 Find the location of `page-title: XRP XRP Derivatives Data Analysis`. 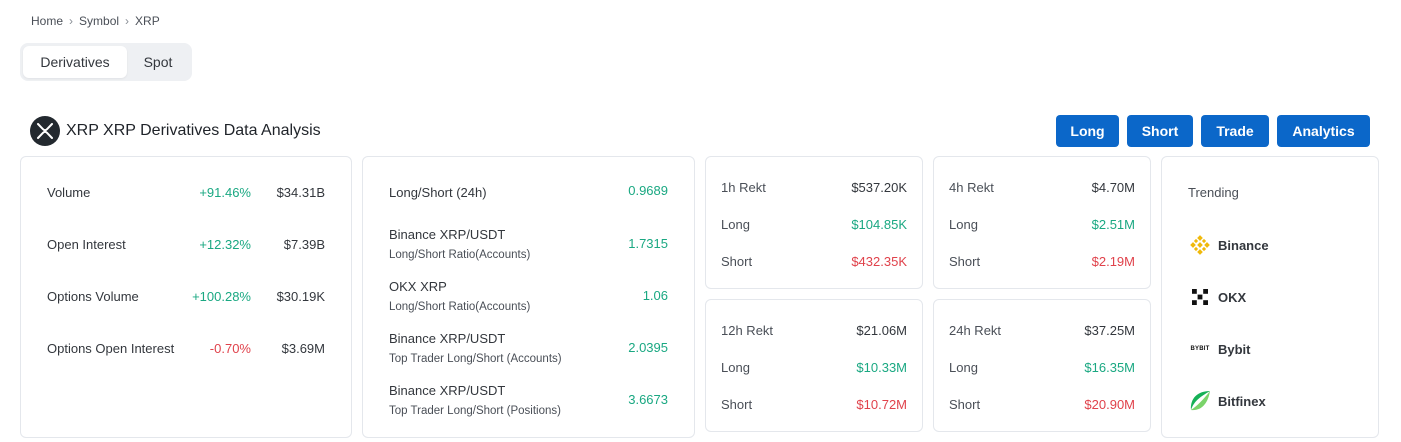

page-title: XRP XRP Derivatives Data Analysis is located at coordinates (193, 130).